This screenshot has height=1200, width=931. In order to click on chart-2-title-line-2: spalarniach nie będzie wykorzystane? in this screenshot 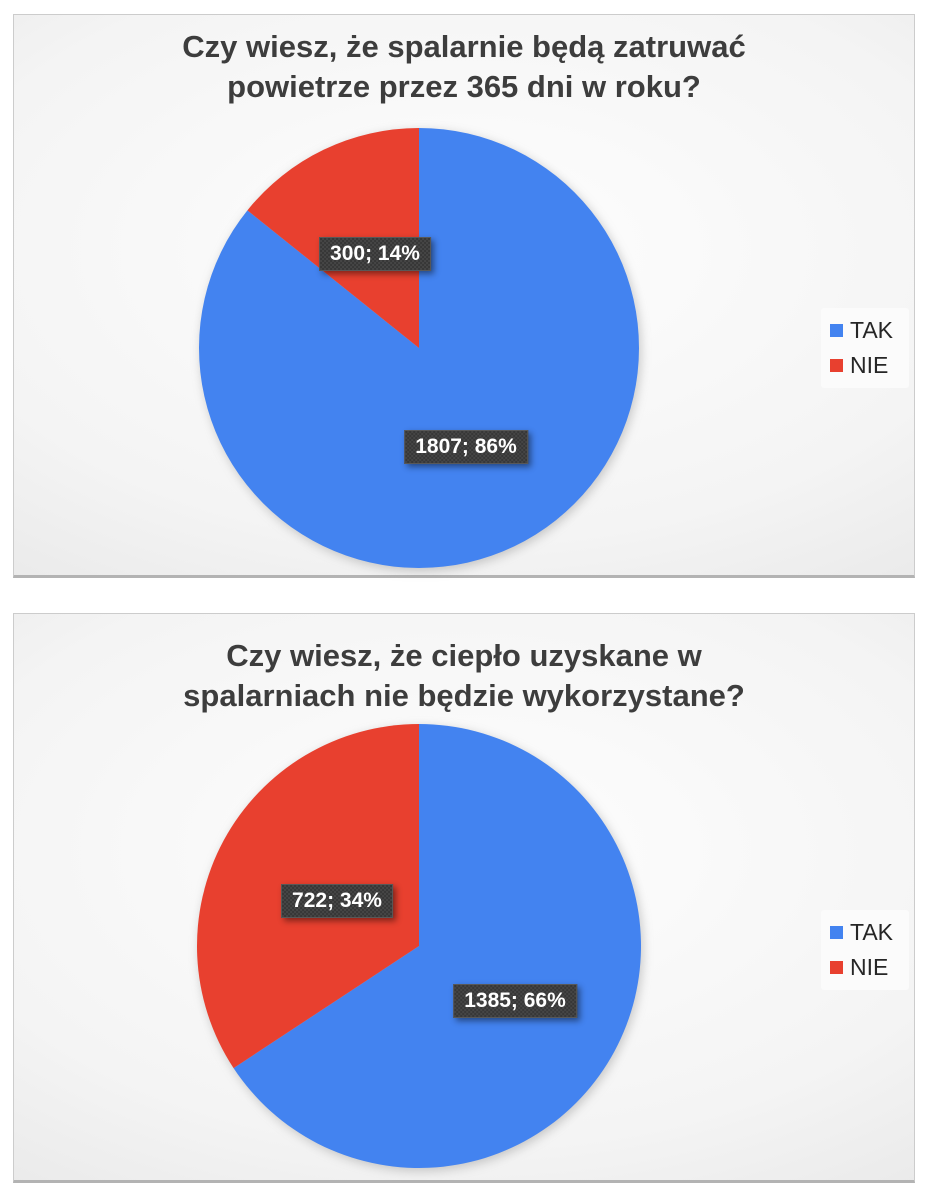, I will do `click(464, 695)`.